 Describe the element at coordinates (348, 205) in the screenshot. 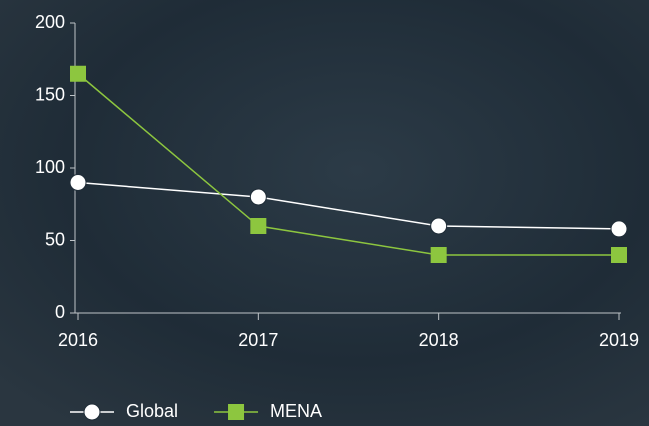

I see `series-line` at that location.